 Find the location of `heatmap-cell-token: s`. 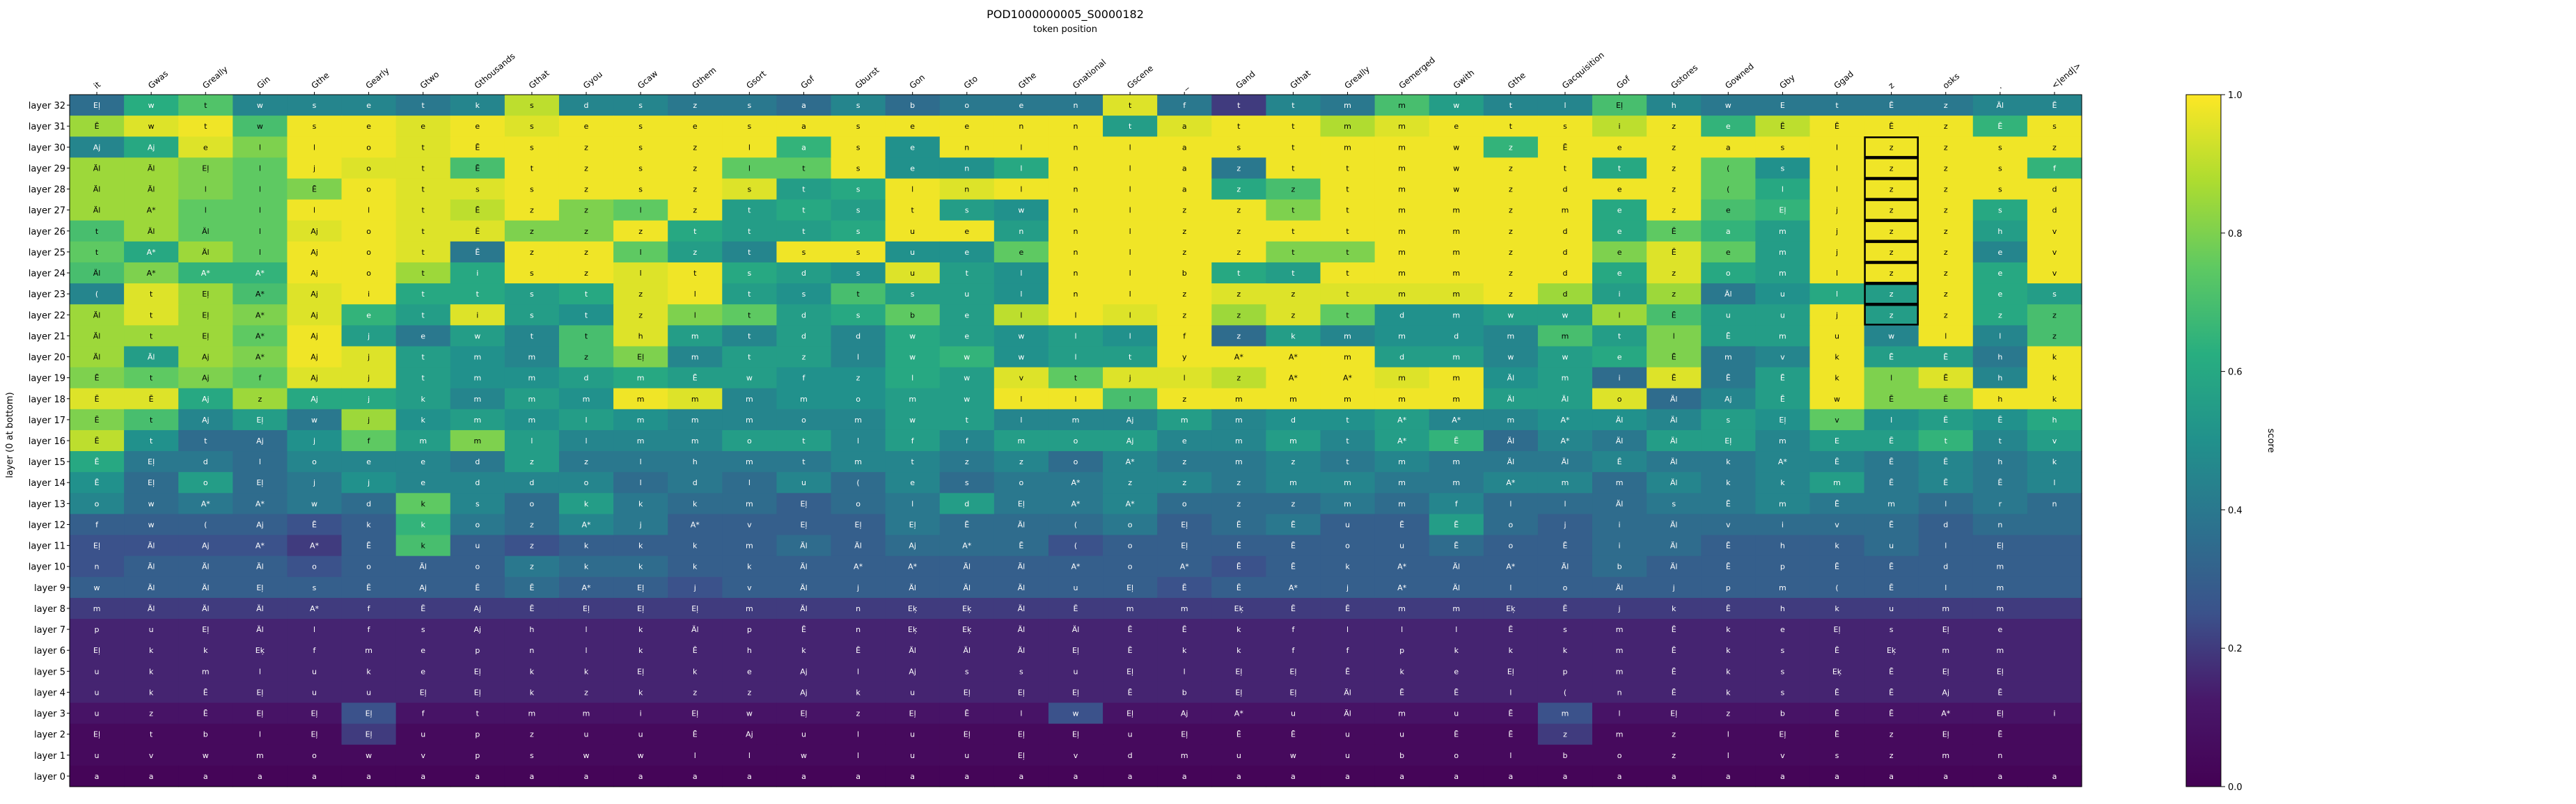

heatmap-cell-token: s is located at coordinates (858, 105).